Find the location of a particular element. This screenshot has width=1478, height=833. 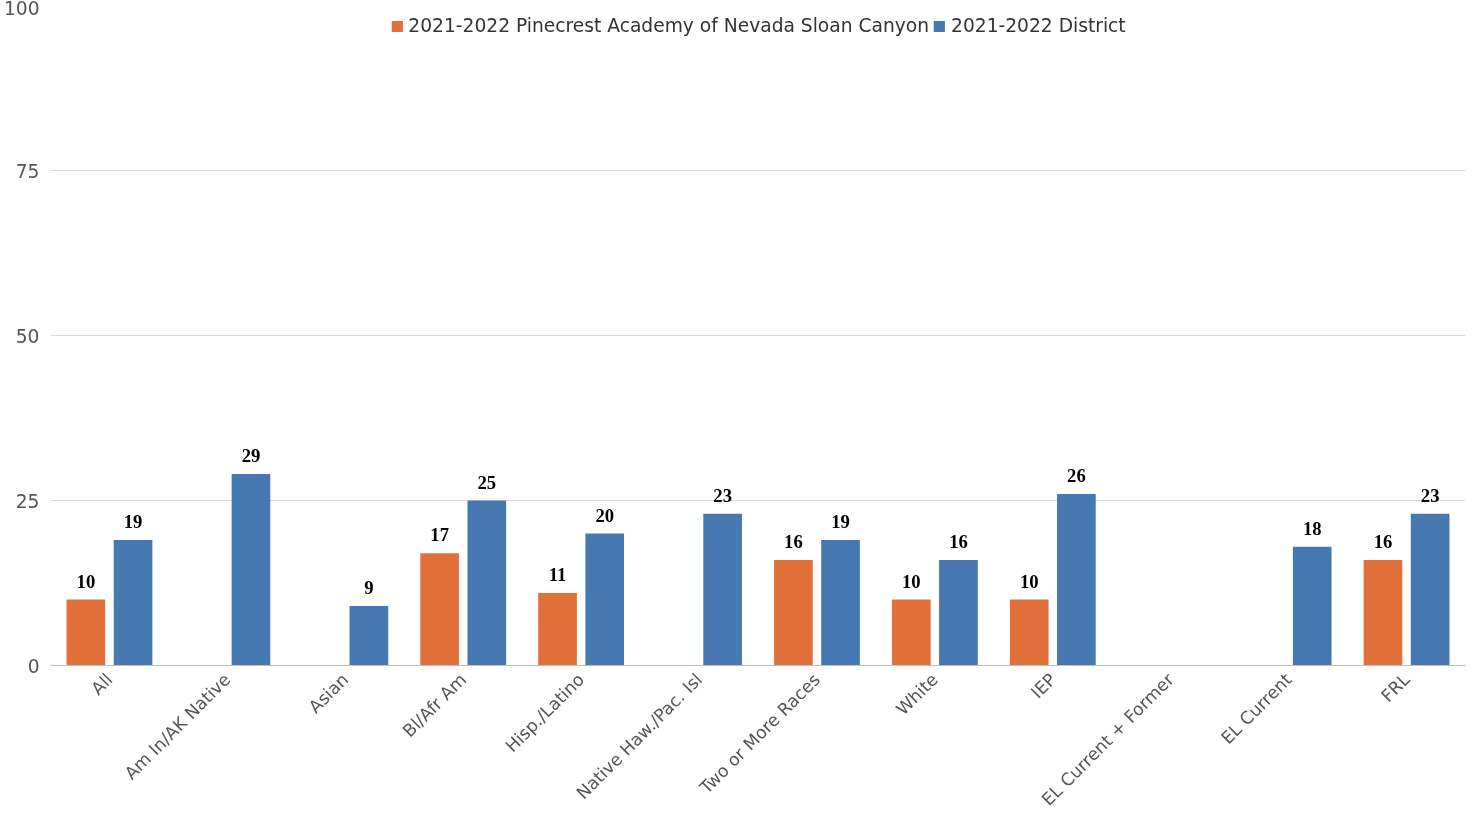

y-tick-label: 25 is located at coordinates (27, 501).